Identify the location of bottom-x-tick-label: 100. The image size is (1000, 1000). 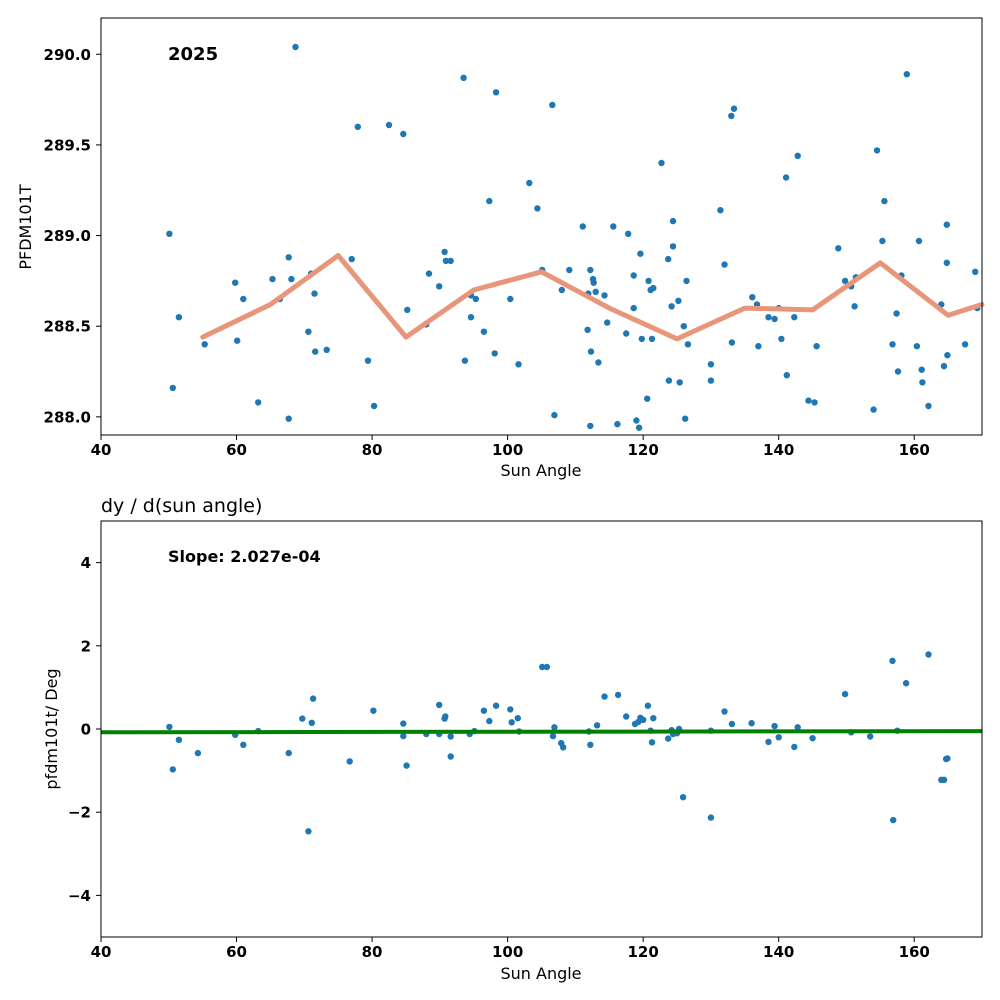
(507, 952).